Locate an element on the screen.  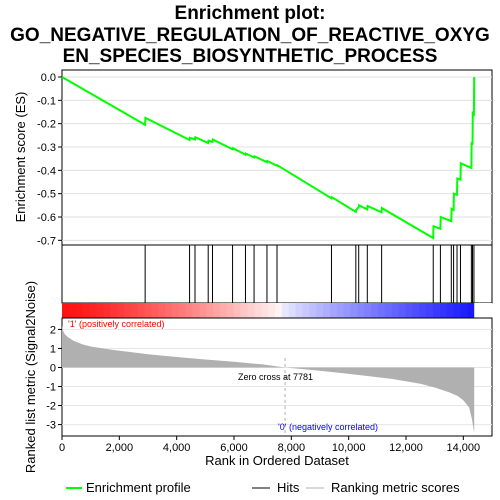
metric-tick-label: -3 is located at coordinates (51, 426).